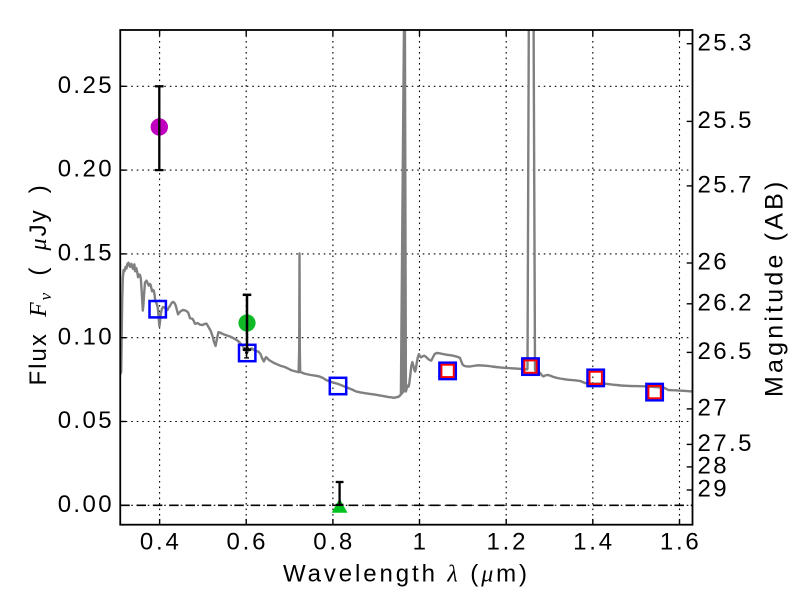  Describe the element at coordinates (726, 302) in the screenshot. I see `svg-text: 26.2` at that location.